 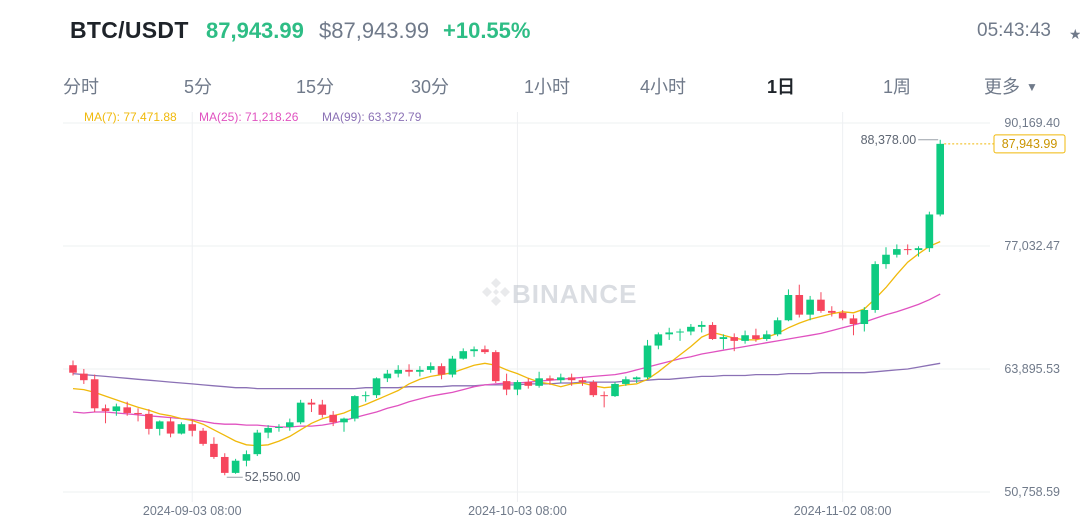 I want to click on usd-price: $87,943.99, so click(x=374, y=30).